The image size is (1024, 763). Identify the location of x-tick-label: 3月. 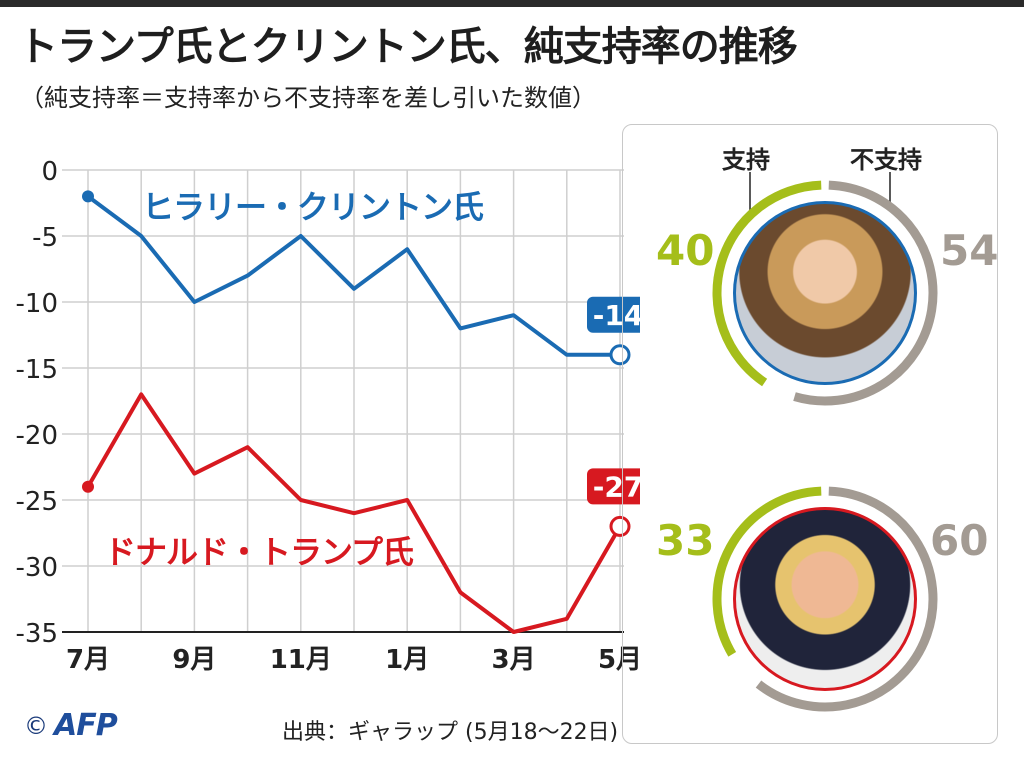
(514, 660).